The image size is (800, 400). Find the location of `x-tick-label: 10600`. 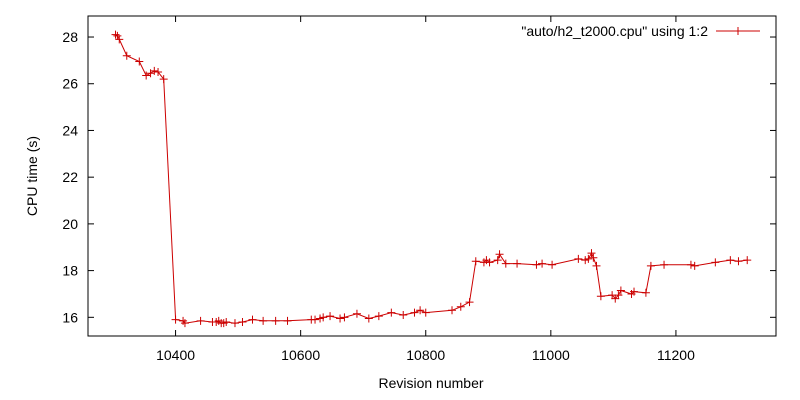

x-tick-label: 10600 is located at coordinates (300, 355).